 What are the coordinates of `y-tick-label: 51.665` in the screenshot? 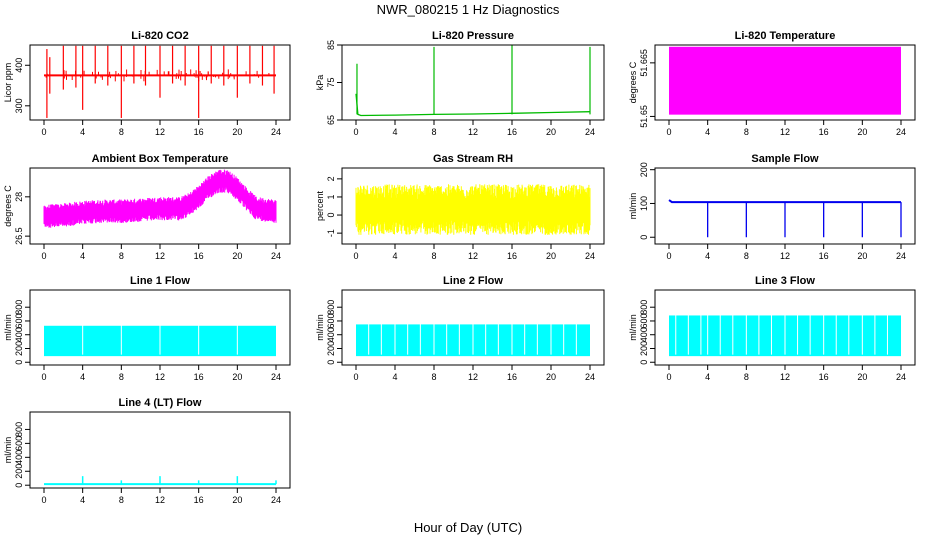 It's located at (644, 63).